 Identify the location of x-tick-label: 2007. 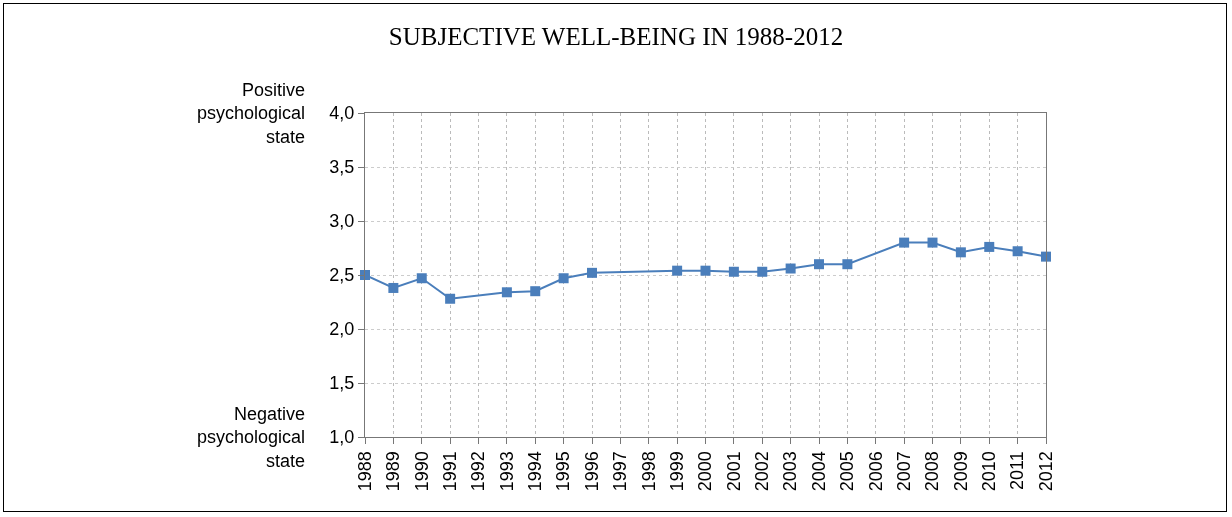
(903, 471).